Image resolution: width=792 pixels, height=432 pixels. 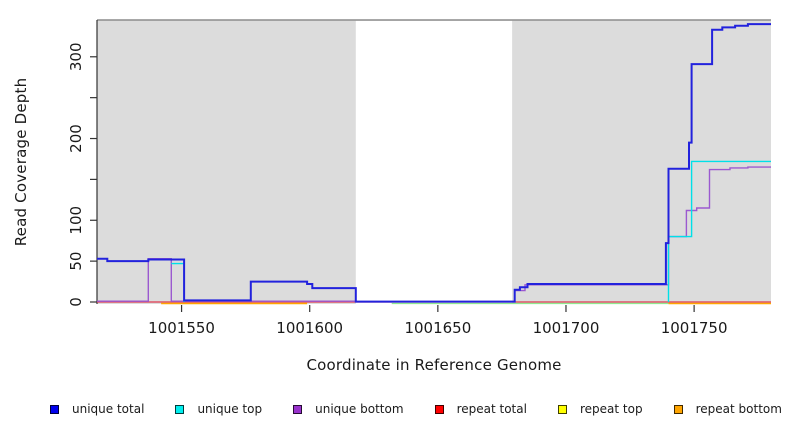 I want to click on legend-item-repeat-top: repeat top, so click(x=600, y=409).